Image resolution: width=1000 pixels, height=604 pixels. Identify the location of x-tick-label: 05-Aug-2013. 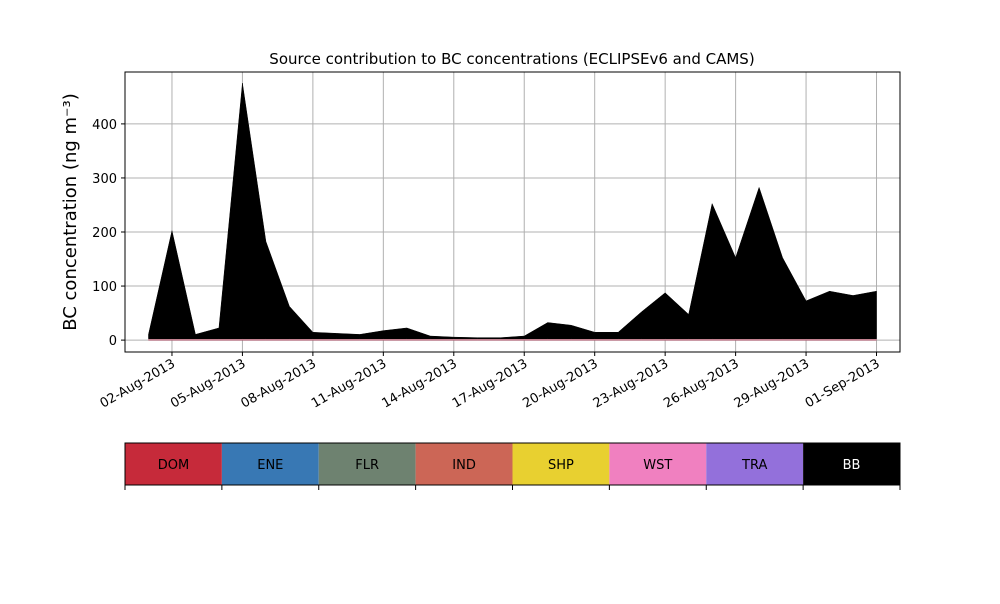
(208, 383).